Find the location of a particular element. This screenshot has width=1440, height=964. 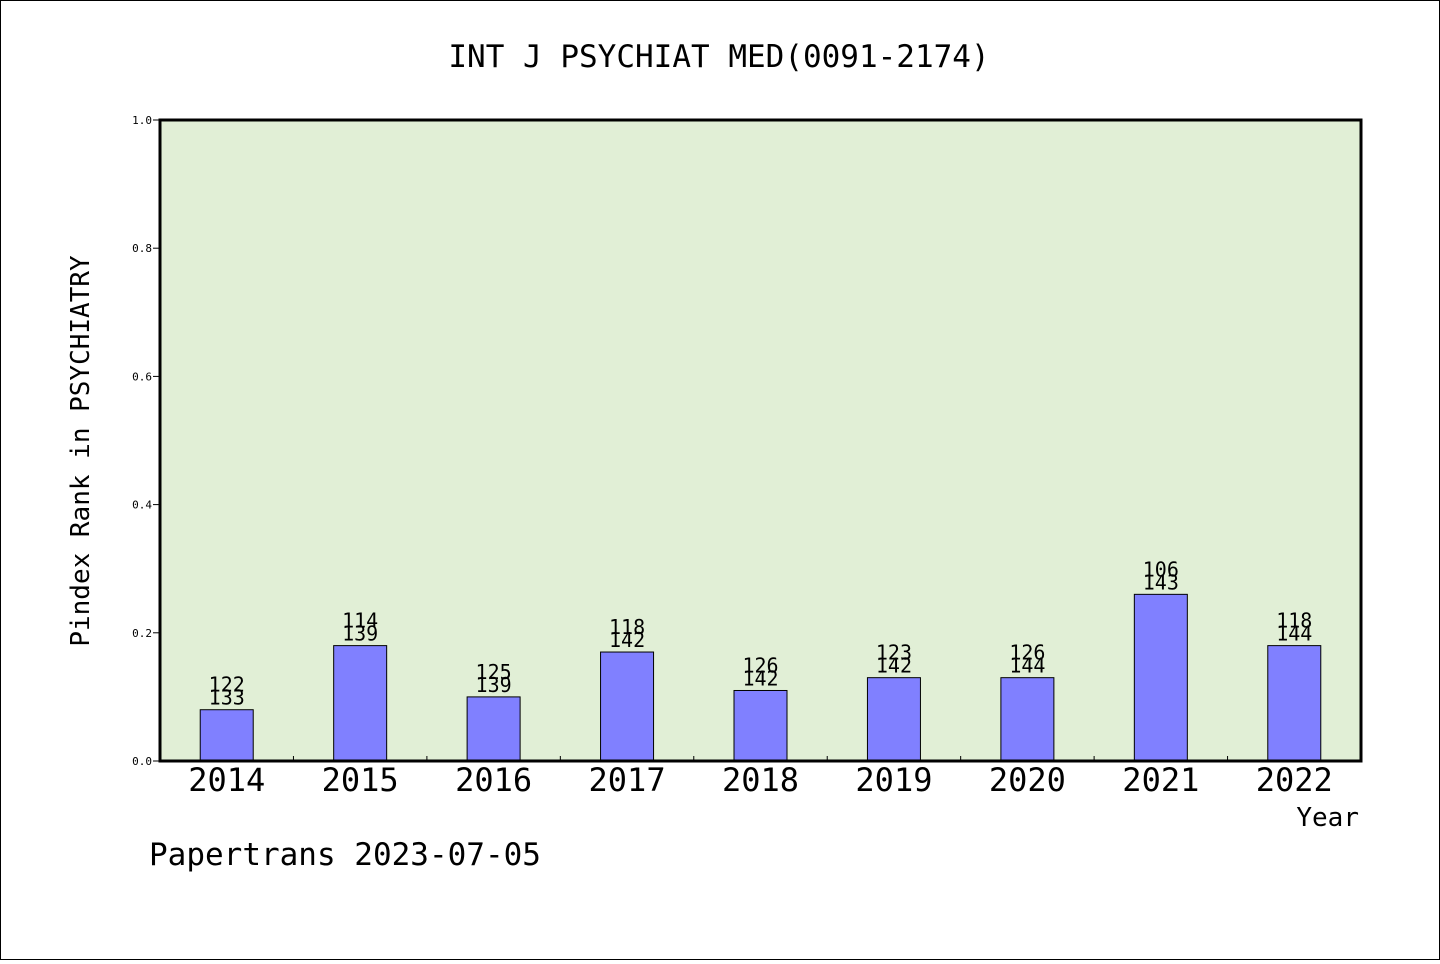

x-tick-label: 2018 is located at coordinates (760, 780).